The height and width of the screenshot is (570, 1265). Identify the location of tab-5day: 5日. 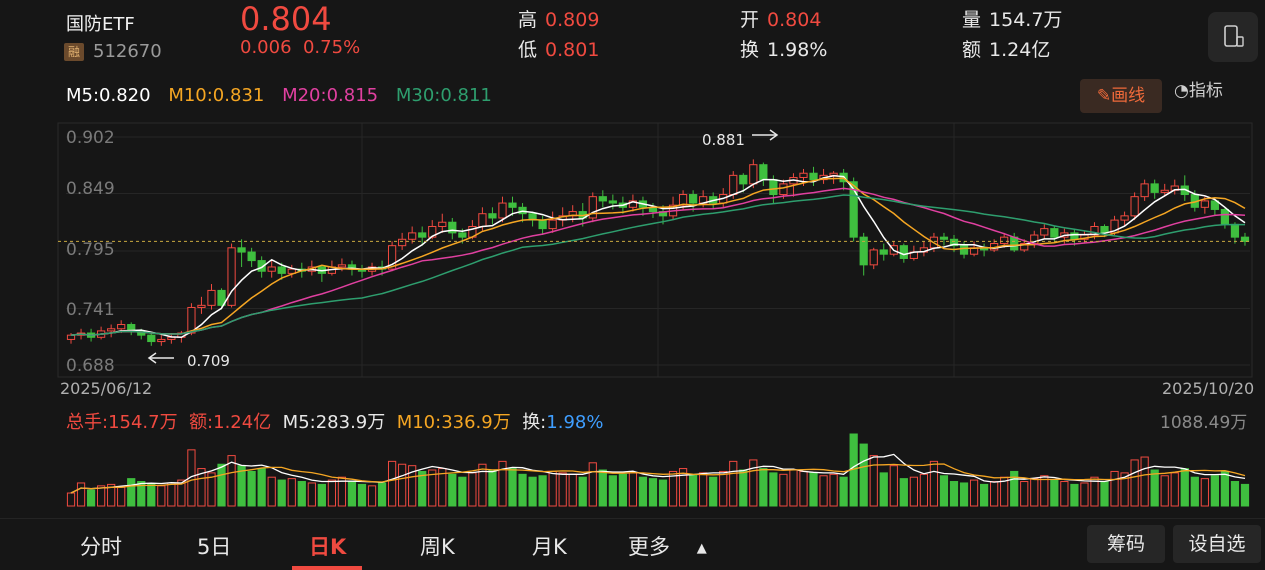
(214, 547).